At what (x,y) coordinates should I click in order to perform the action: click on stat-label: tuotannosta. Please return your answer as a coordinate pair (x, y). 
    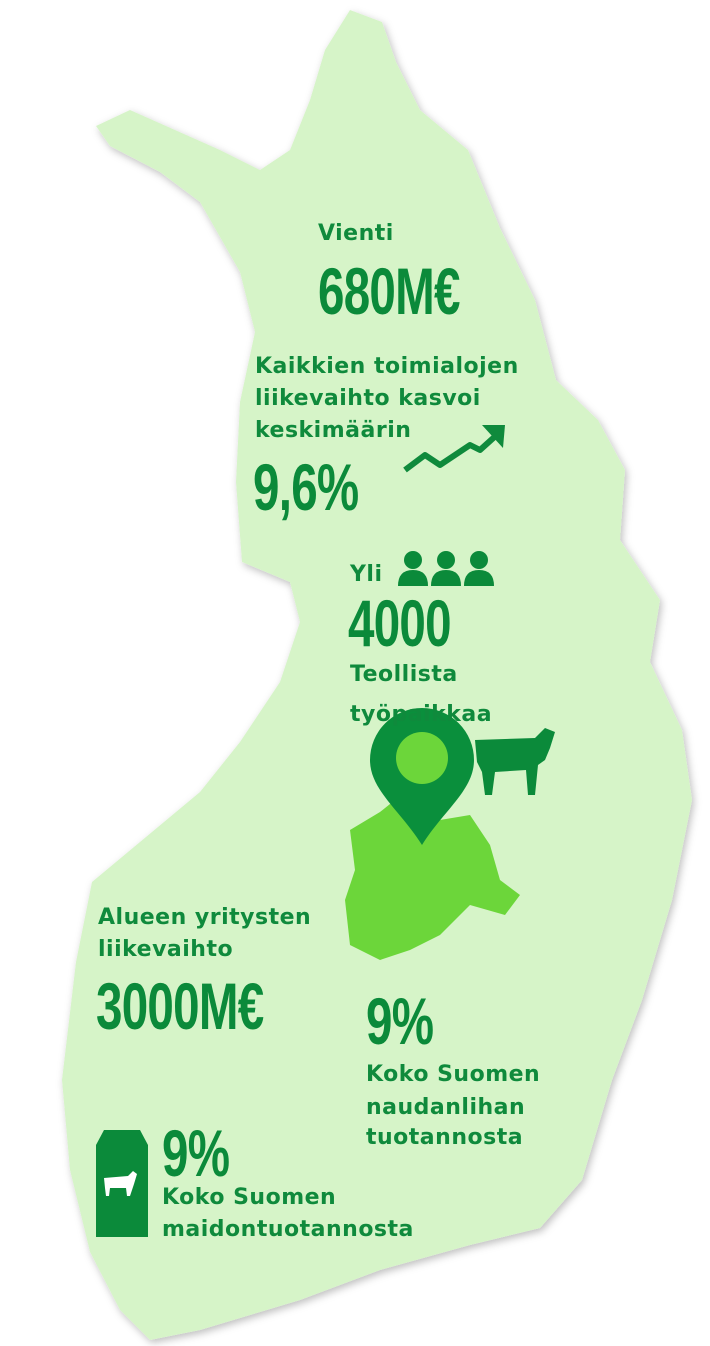
    Looking at the image, I should click on (445, 1137).